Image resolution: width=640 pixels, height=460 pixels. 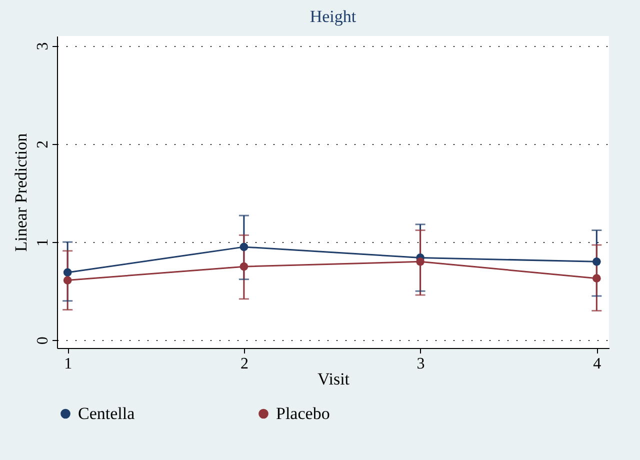 I want to click on y-tick-label: 3, so click(x=43, y=46).